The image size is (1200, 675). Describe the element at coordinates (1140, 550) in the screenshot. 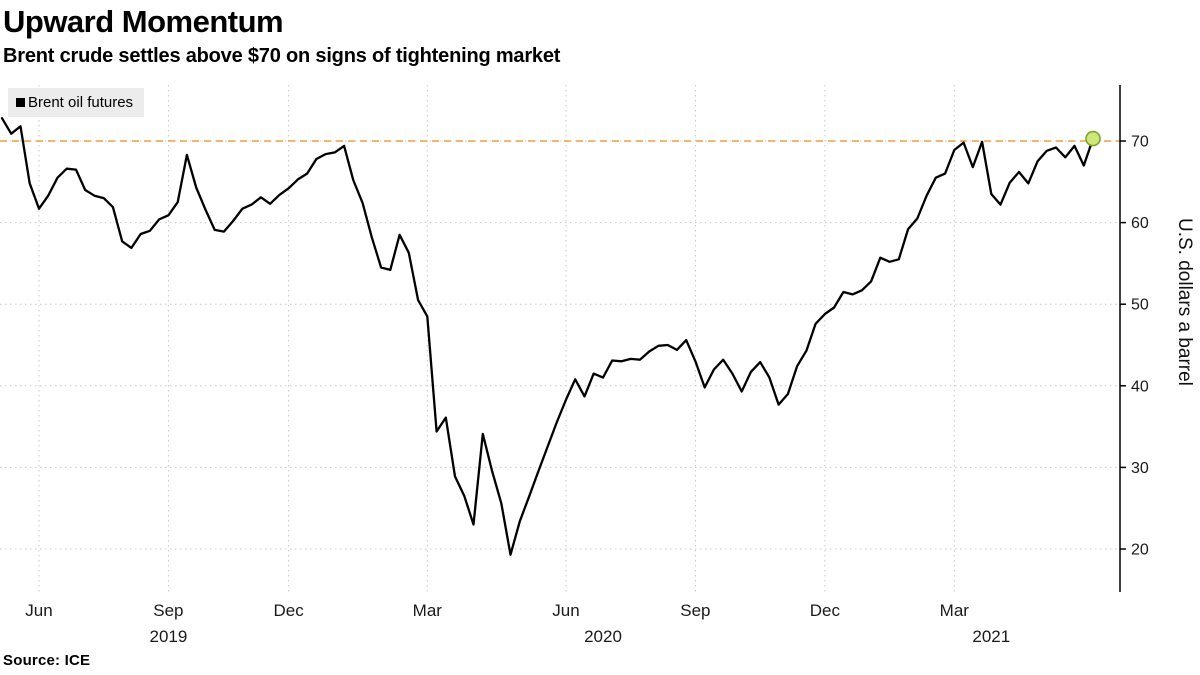

I see `y-tick-label: 20` at that location.